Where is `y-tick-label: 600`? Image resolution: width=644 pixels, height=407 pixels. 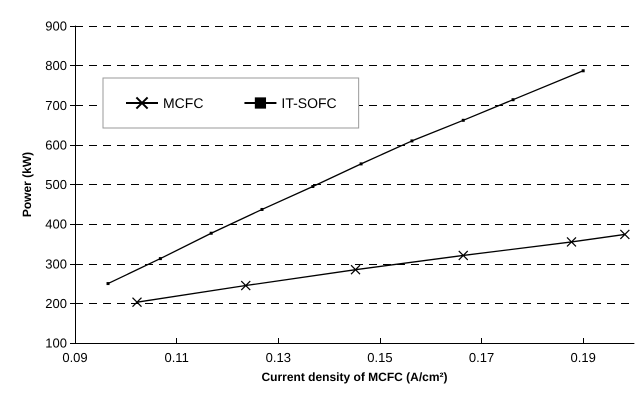
y-tick-label: 600 is located at coordinates (56, 144).